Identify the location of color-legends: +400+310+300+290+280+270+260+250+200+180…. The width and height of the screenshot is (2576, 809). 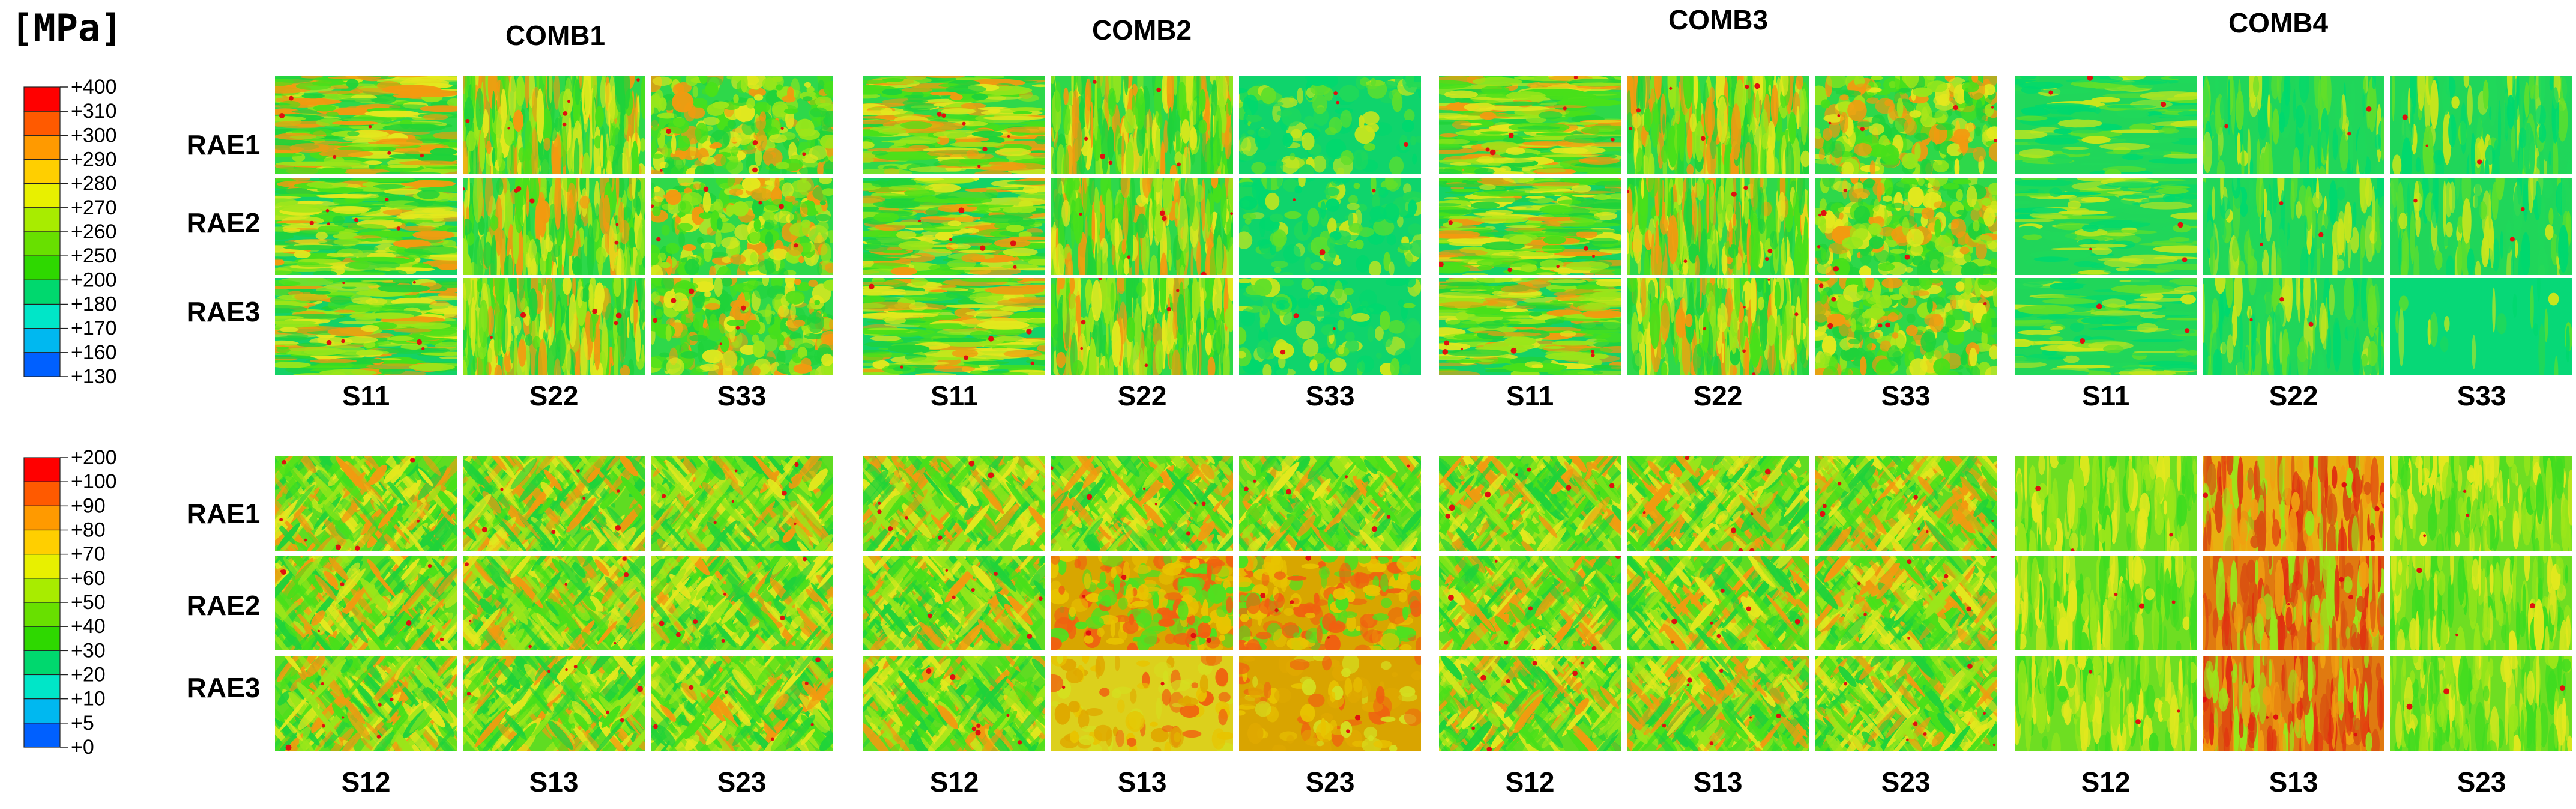
(70, 417).